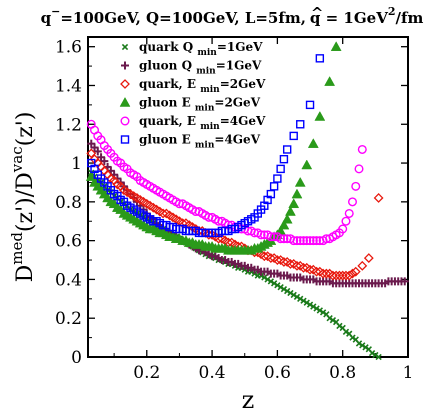 The height and width of the screenshot is (419, 445). Describe the element at coordinates (200, 105) in the screenshot. I see `legend-label: gluon E min=2GeV` at that location.